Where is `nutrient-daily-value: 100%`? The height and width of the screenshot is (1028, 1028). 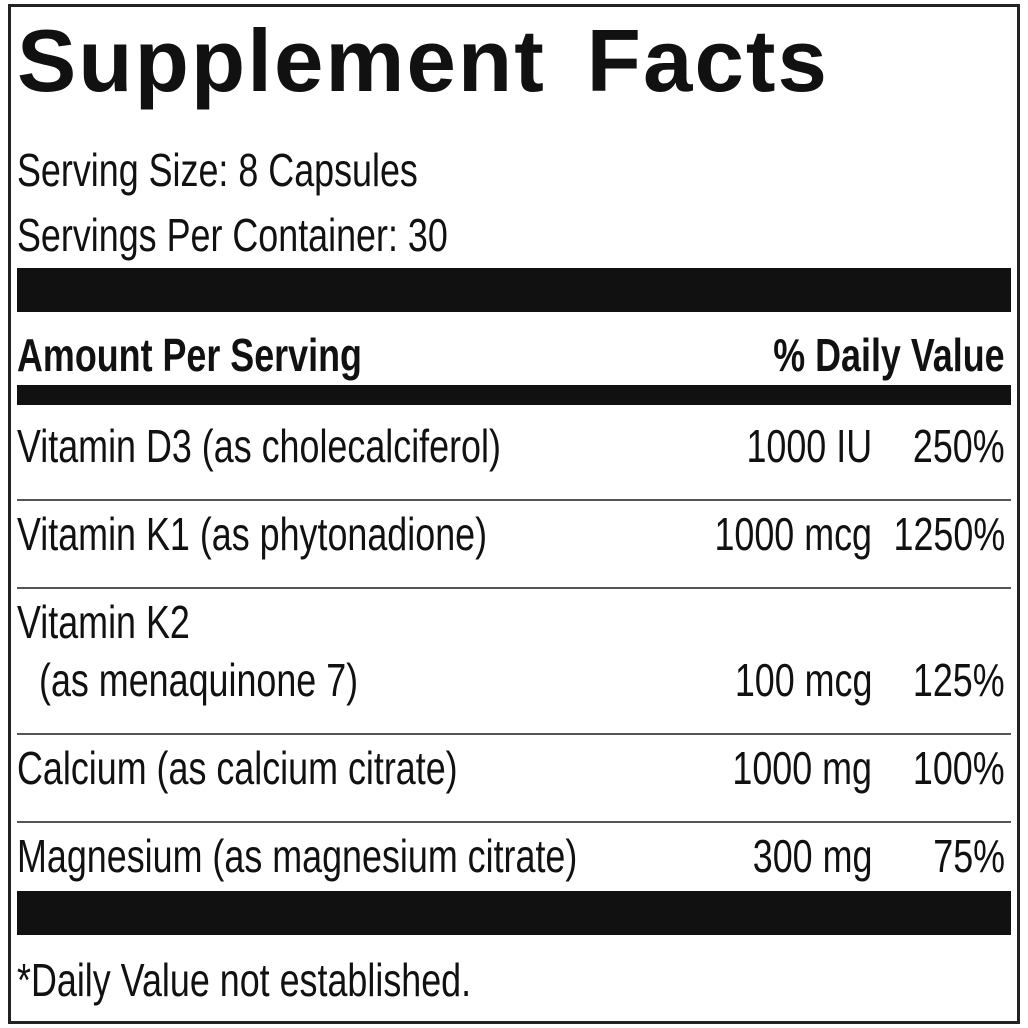
nutrient-daily-value: 100% is located at coordinates (946, 768).